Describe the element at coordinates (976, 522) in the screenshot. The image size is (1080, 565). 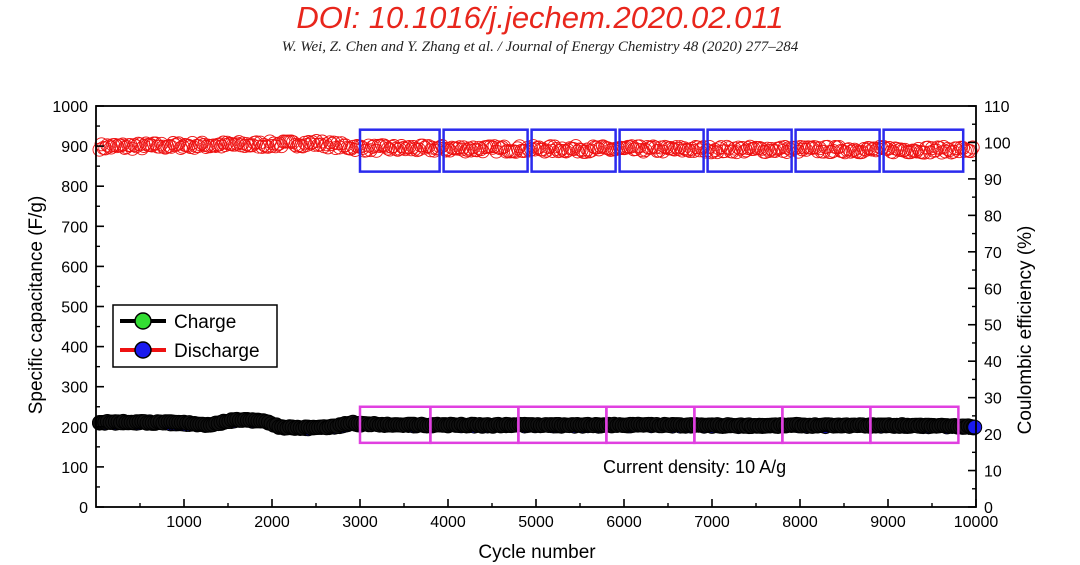
I see `x-tick-label: 10000` at that location.